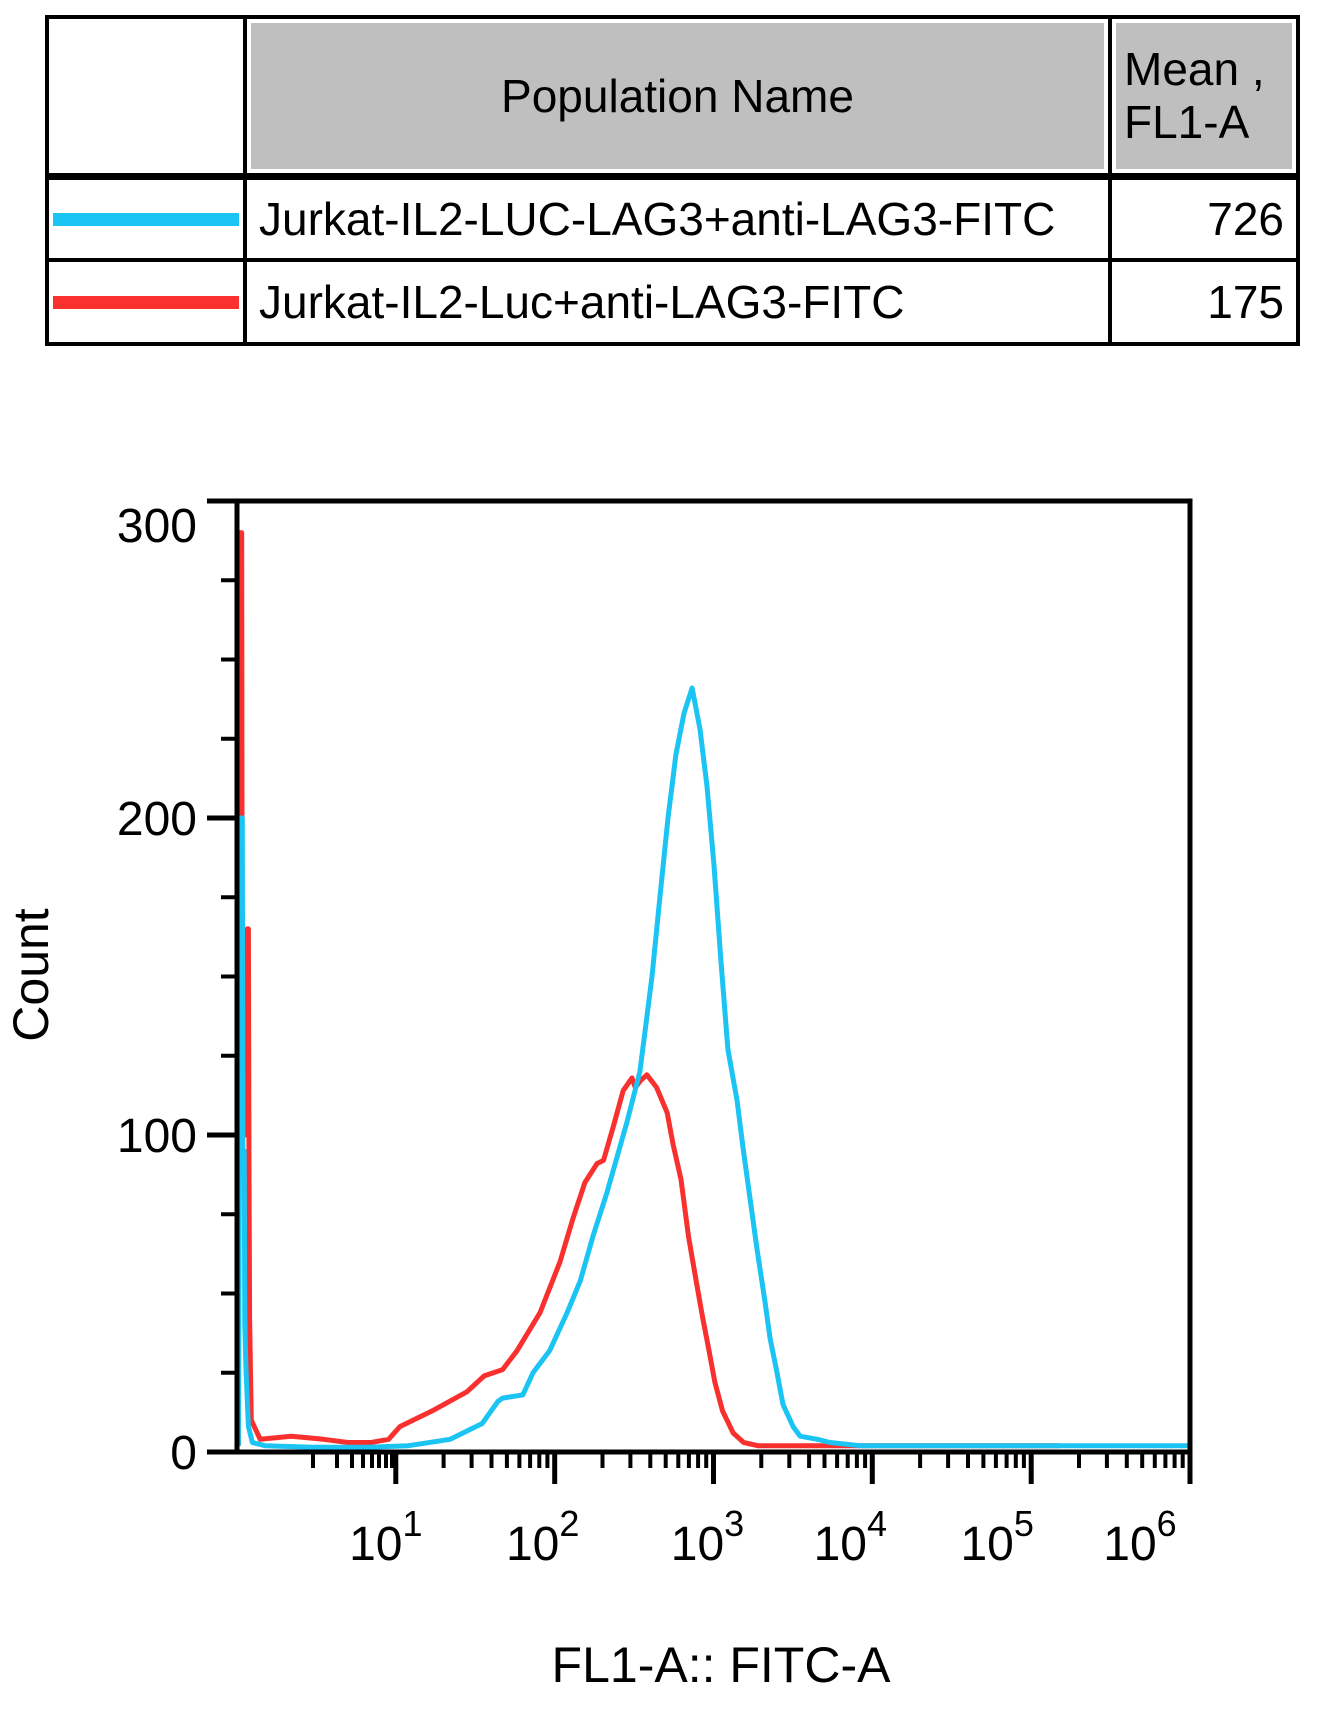 This screenshot has width=1333, height=1709. Describe the element at coordinates (183, 1453) in the screenshot. I see `svg-text: 0` at that location.